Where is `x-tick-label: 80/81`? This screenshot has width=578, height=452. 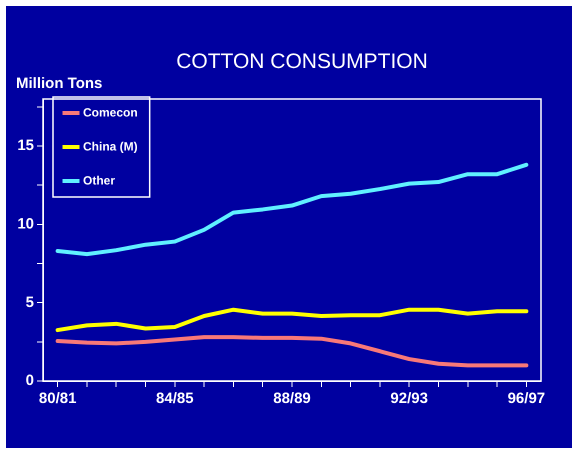
x-tick-label: 80/81 is located at coordinates (57, 399).